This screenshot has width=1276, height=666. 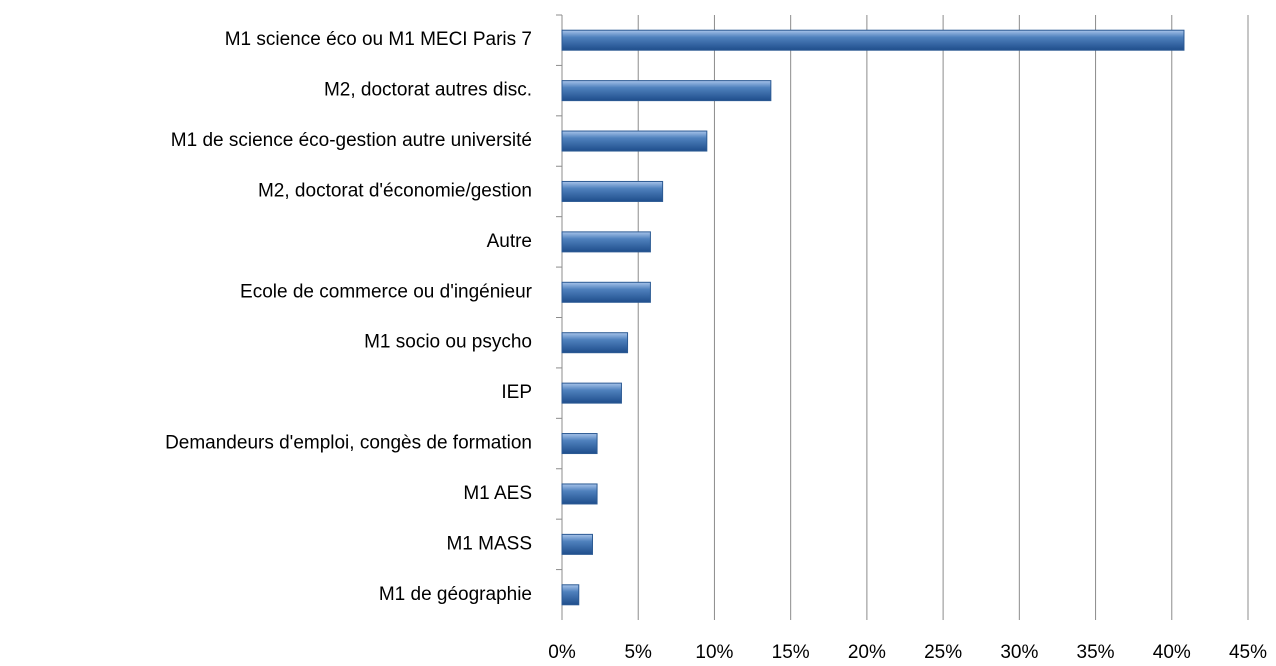 What do you see at coordinates (1096, 652) in the screenshot?
I see `x-tick-label: 35%` at bounding box center [1096, 652].